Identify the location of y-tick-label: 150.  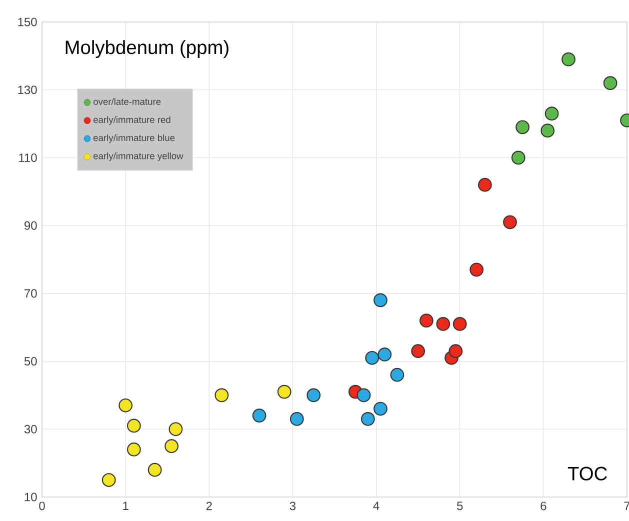
(27, 22).